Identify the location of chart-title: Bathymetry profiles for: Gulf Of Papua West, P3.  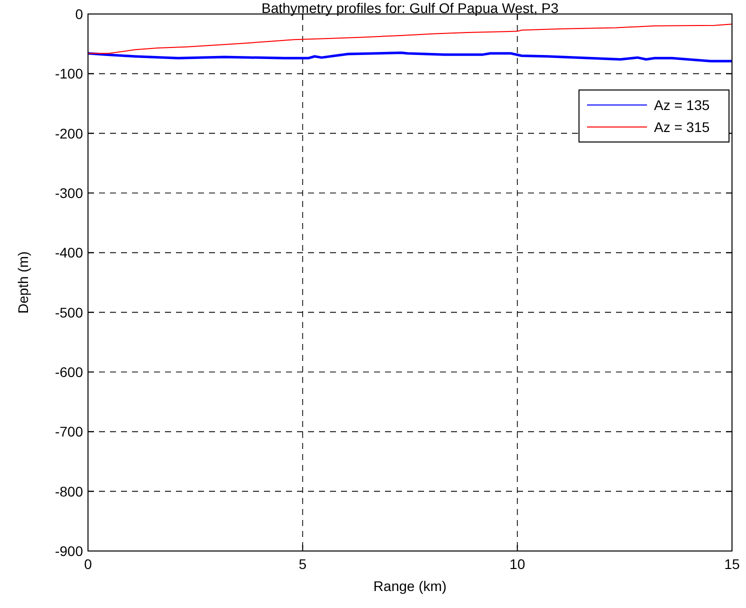
(410, 8).